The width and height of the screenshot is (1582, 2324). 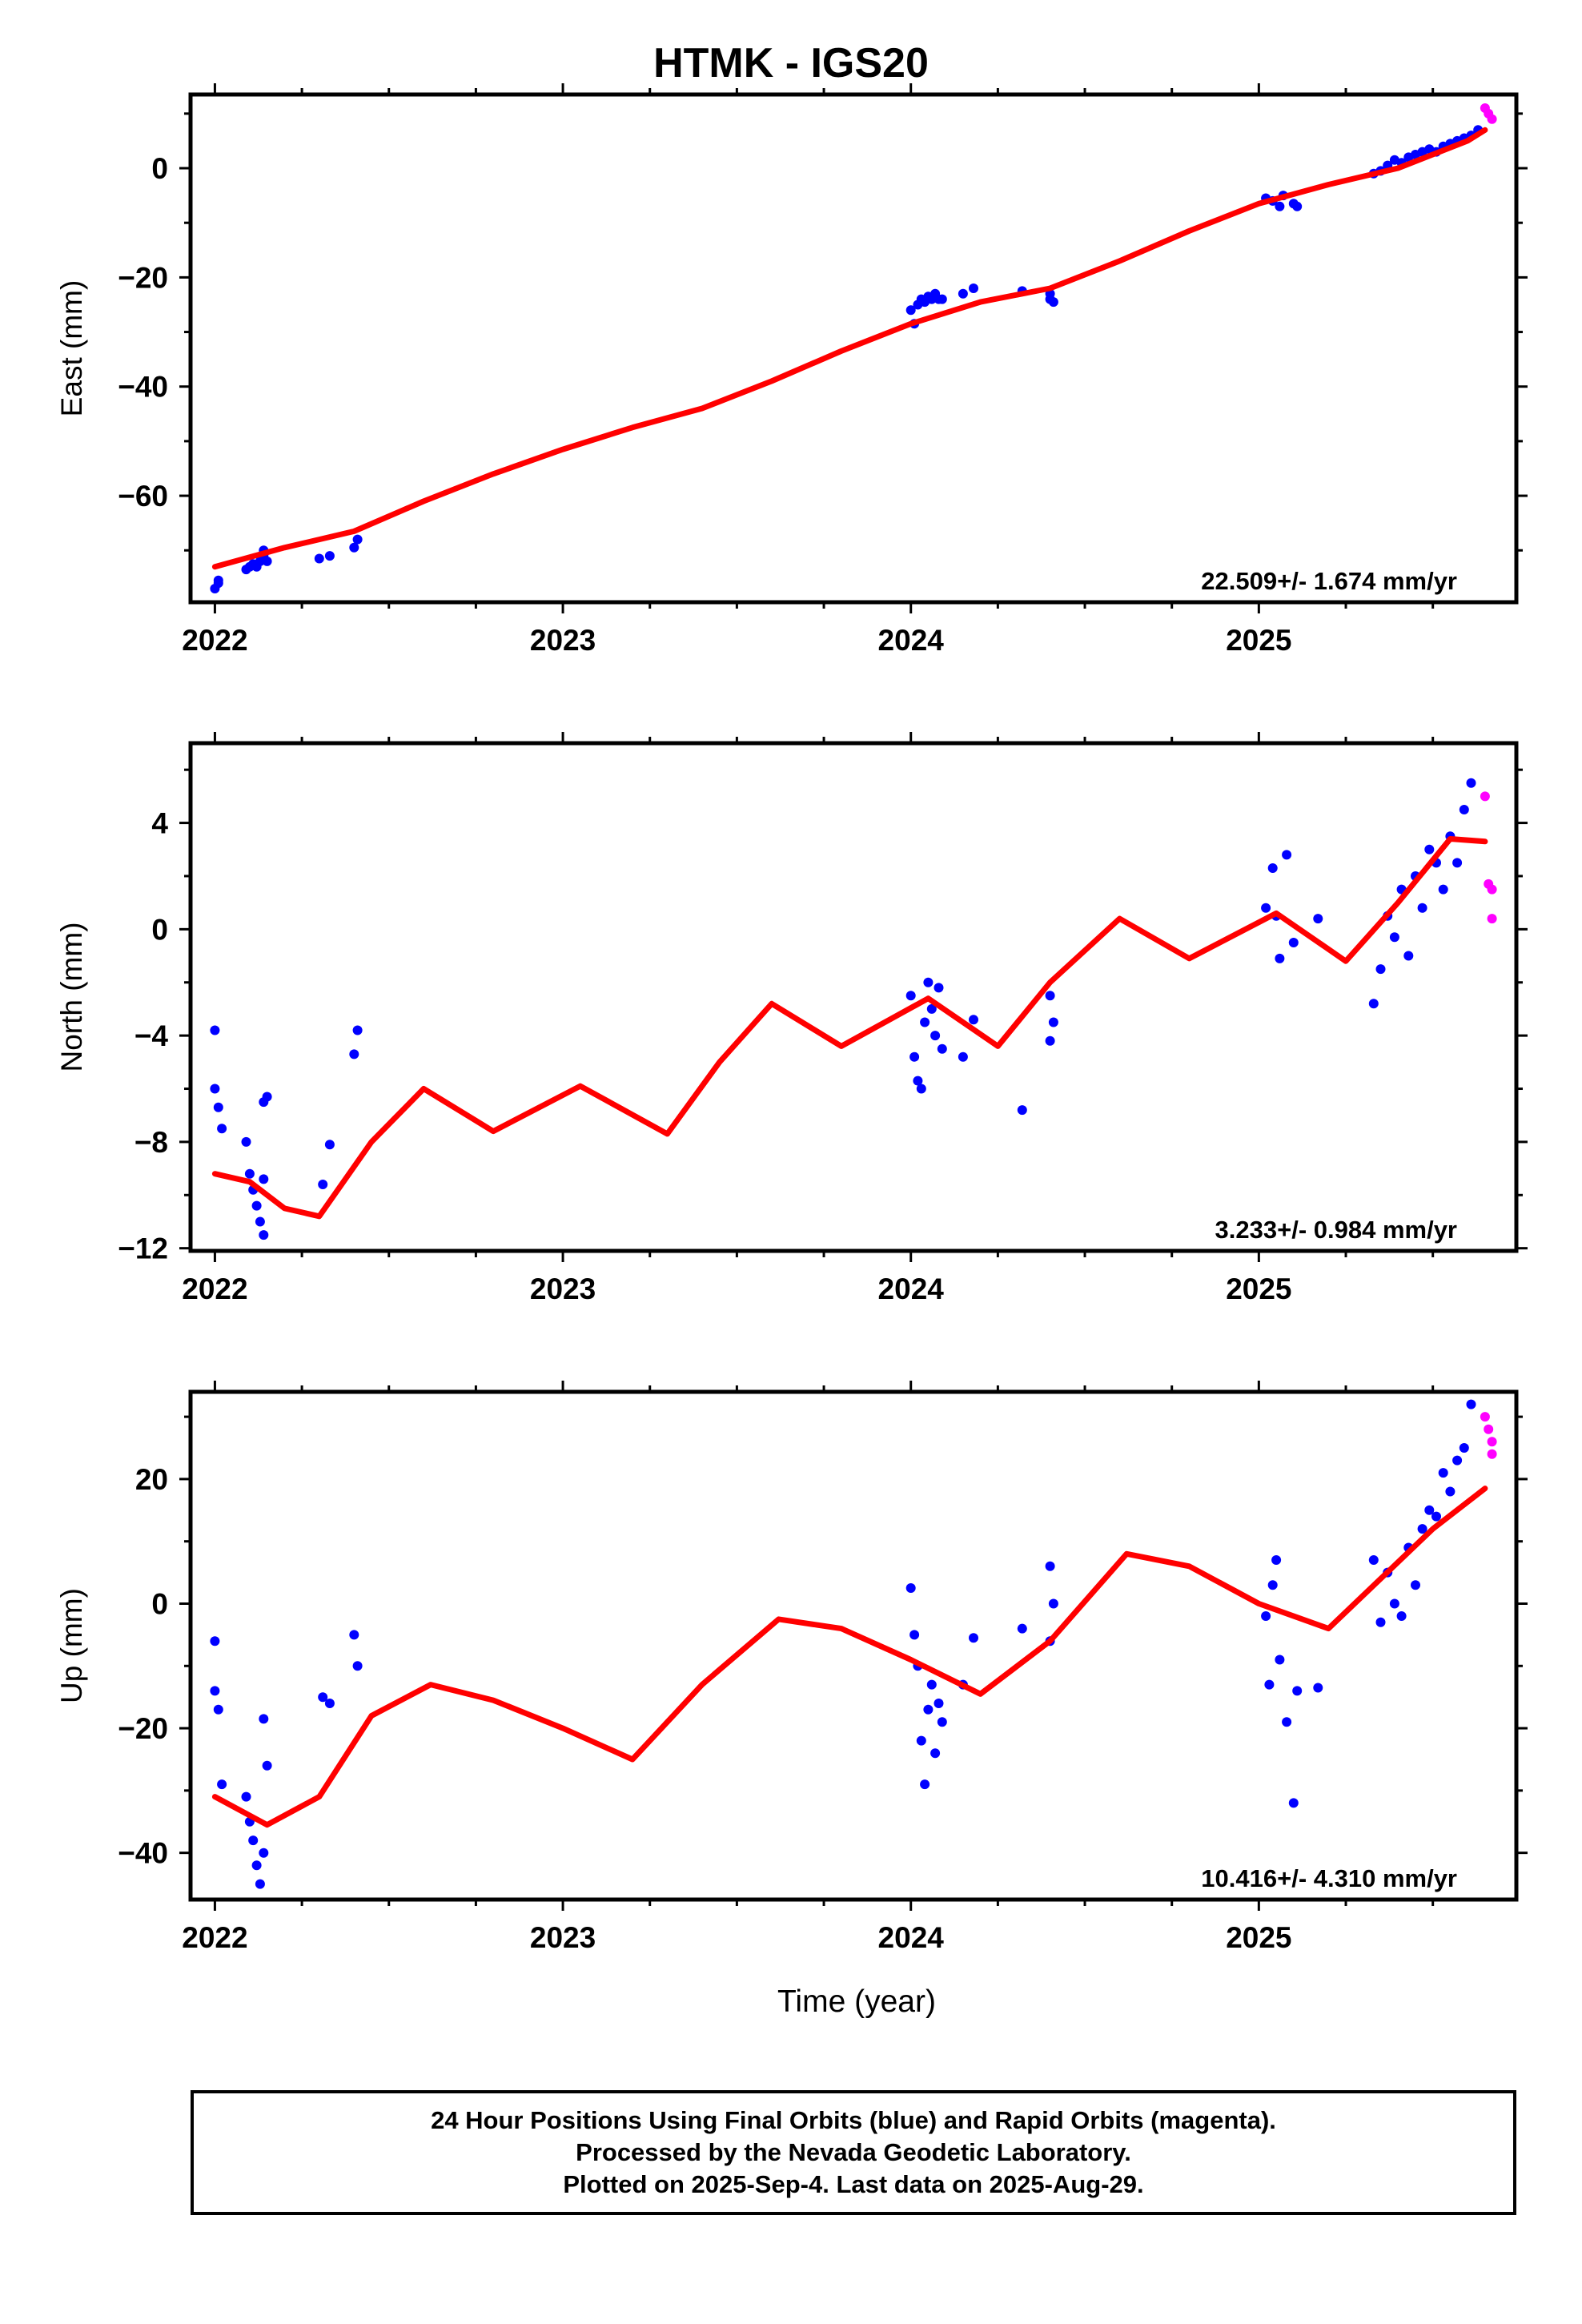 What do you see at coordinates (1329, 1878) in the screenshot?
I see `up-rate-label: 10.416+/- 4.310 mm/yr` at bounding box center [1329, 1878].